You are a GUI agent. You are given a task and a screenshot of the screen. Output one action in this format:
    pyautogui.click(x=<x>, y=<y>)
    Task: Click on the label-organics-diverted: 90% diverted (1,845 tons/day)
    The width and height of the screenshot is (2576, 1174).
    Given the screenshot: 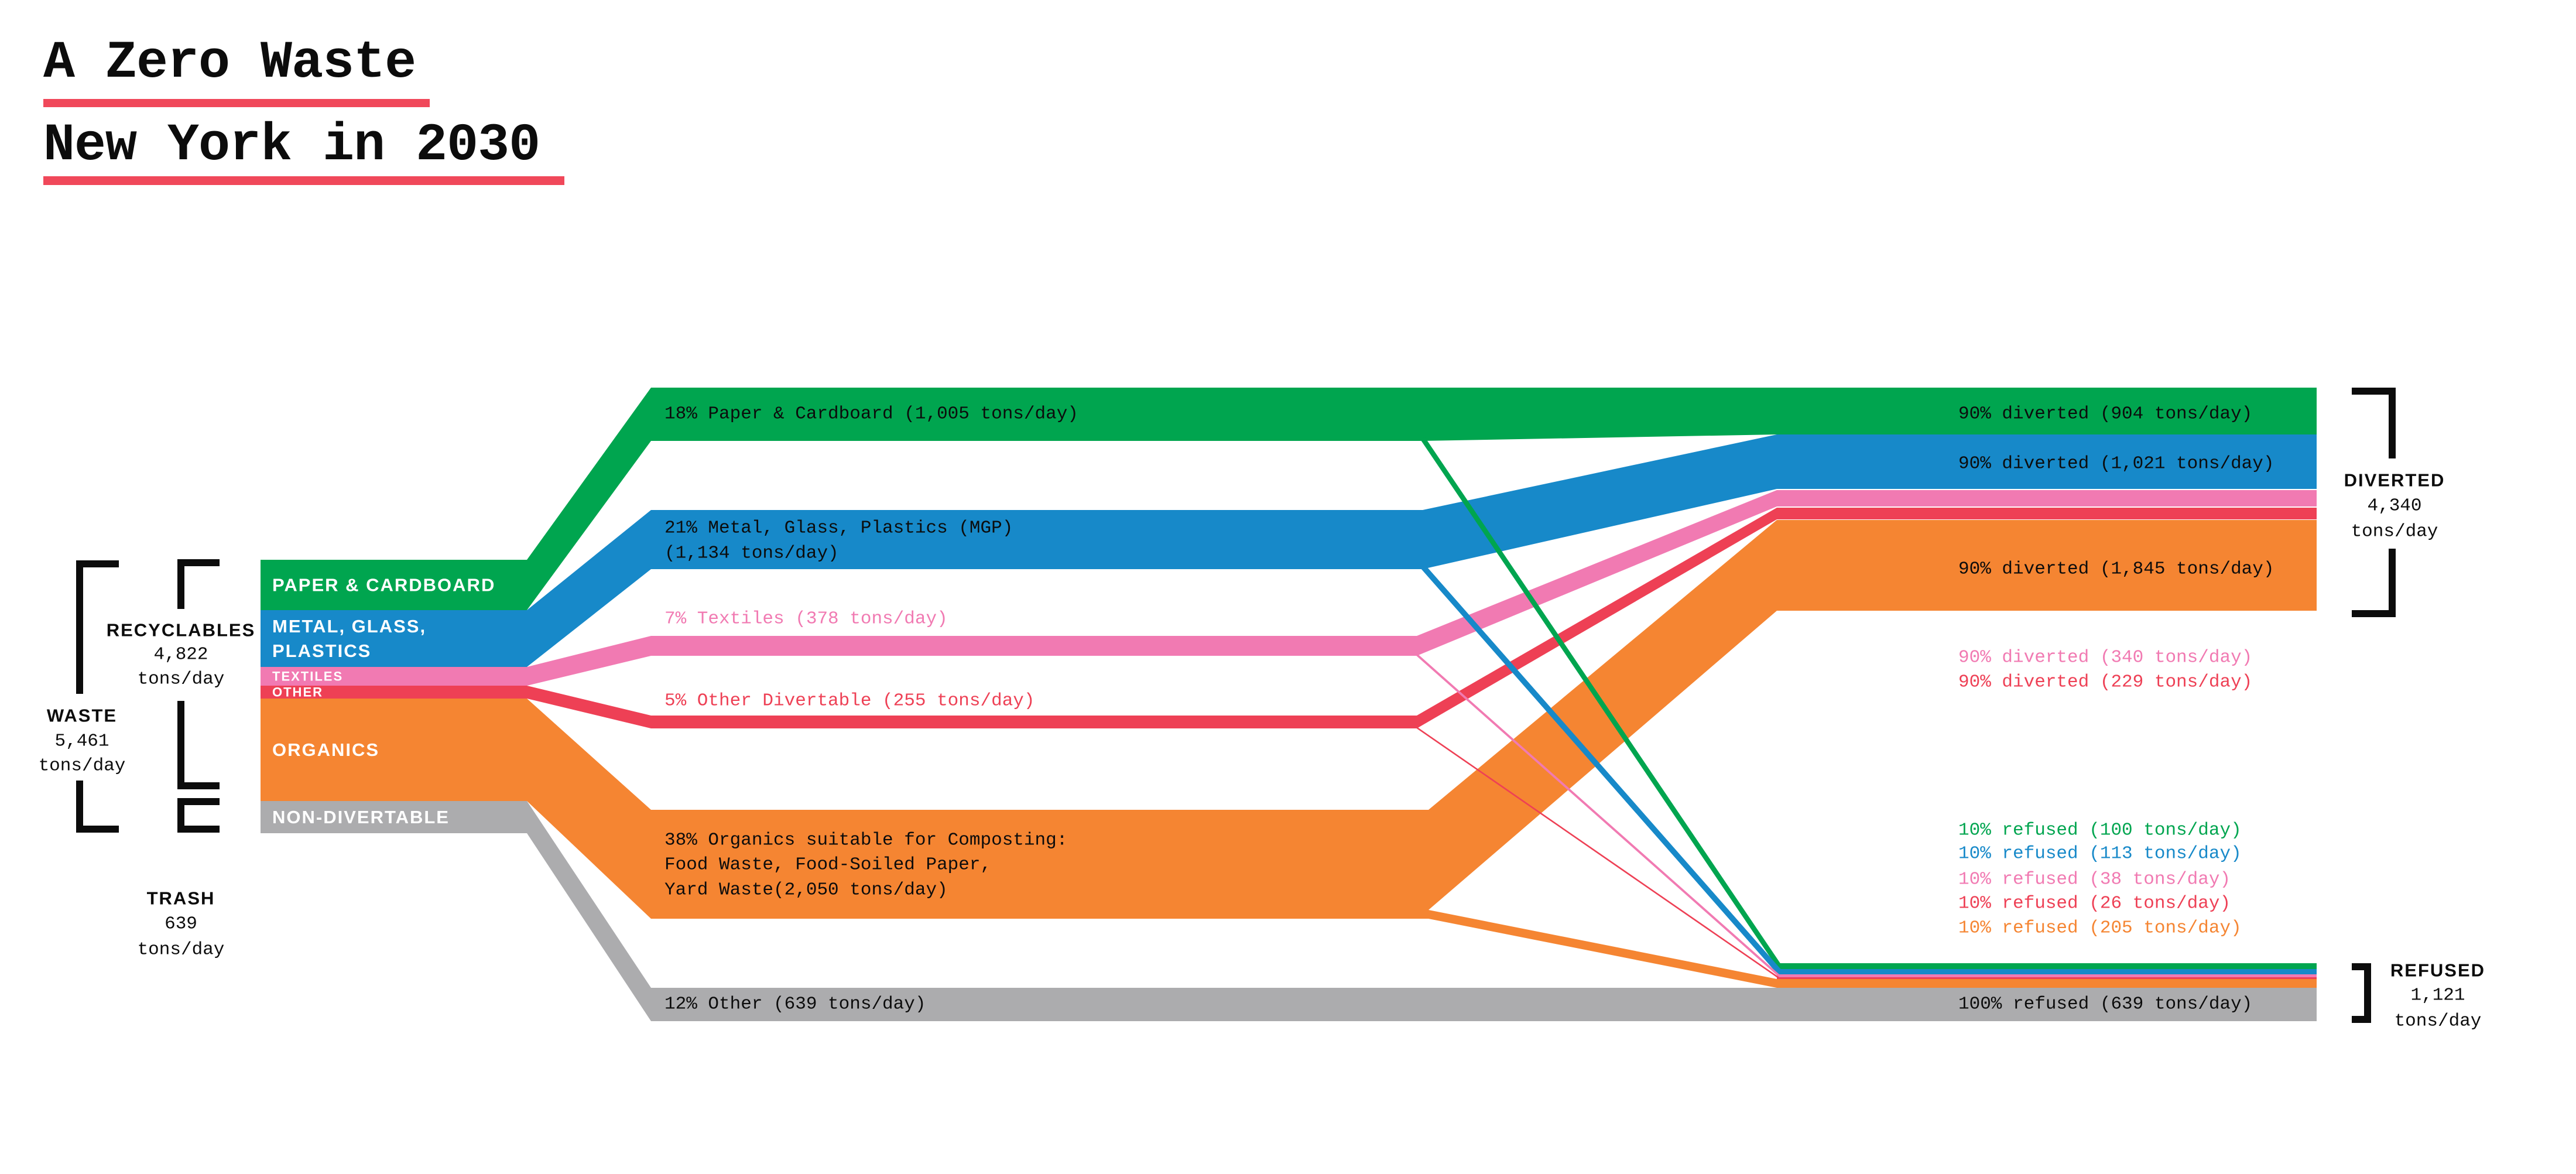 What is the action you would take?
    pyautogui.click(x=2116, y=569)
    